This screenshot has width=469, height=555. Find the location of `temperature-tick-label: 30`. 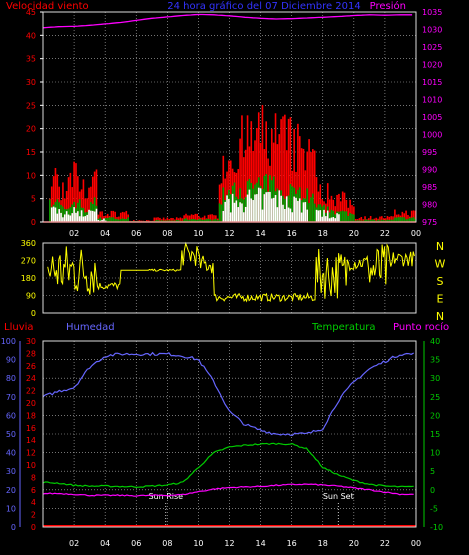

temperature-tick-label: 30 is located at coordinates (435, 378).